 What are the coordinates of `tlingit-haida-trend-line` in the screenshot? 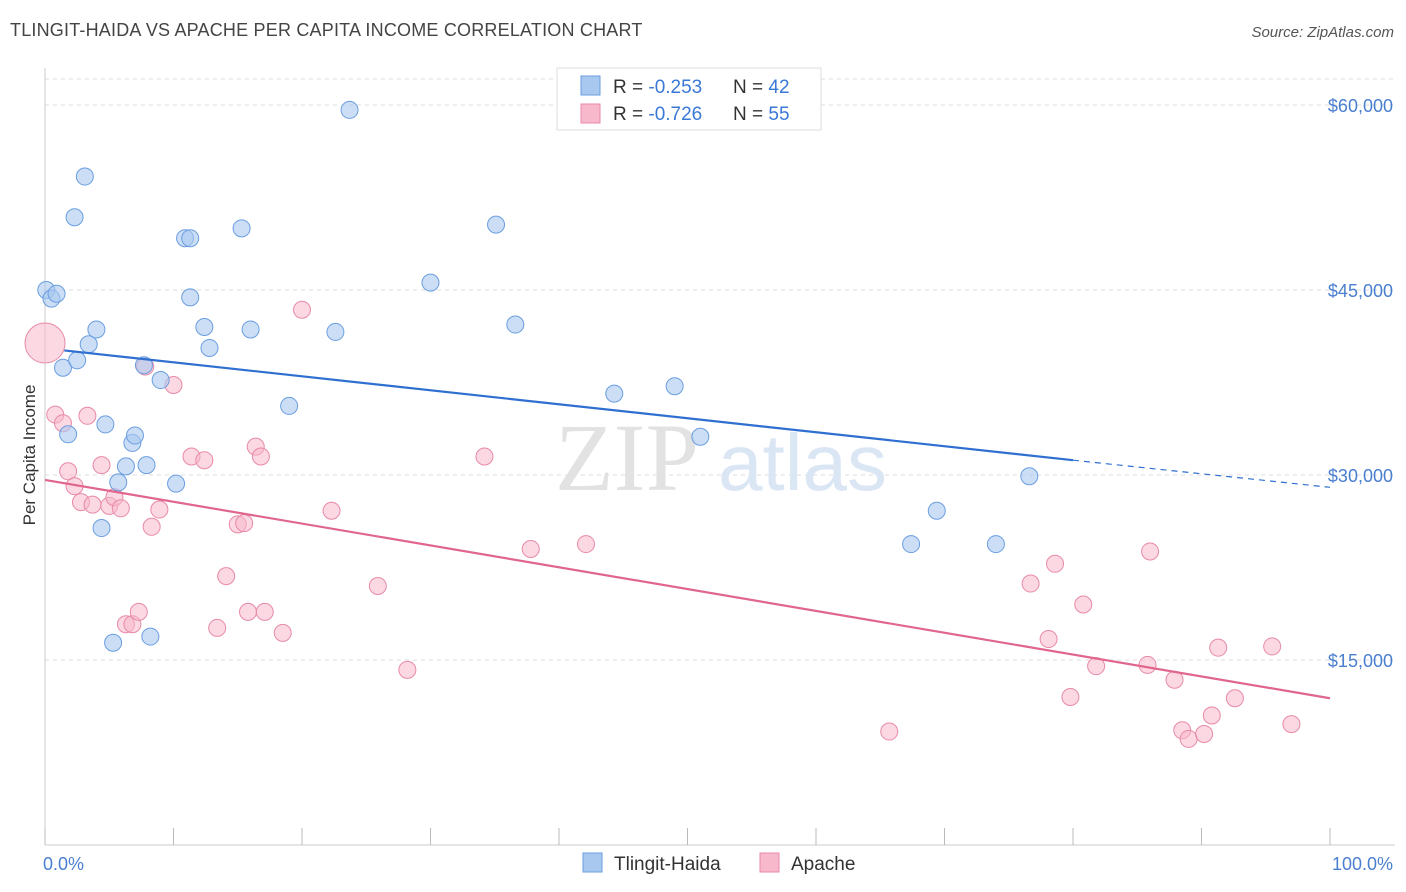 It's located at (569, 405).